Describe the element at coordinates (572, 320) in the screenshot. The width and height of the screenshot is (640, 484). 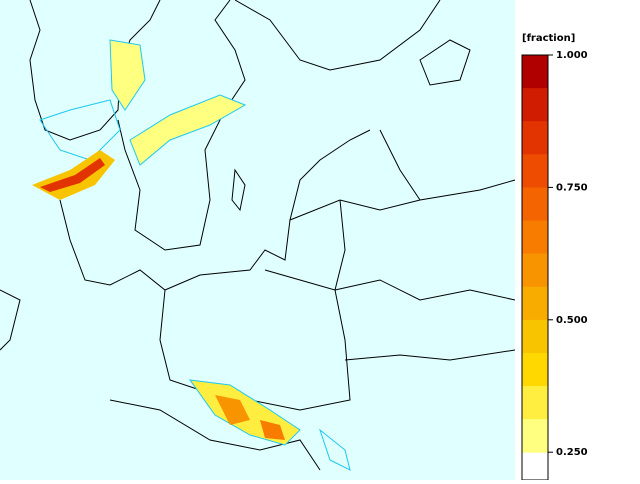
I see `colorbar-tick-label: 0.500` at that location.